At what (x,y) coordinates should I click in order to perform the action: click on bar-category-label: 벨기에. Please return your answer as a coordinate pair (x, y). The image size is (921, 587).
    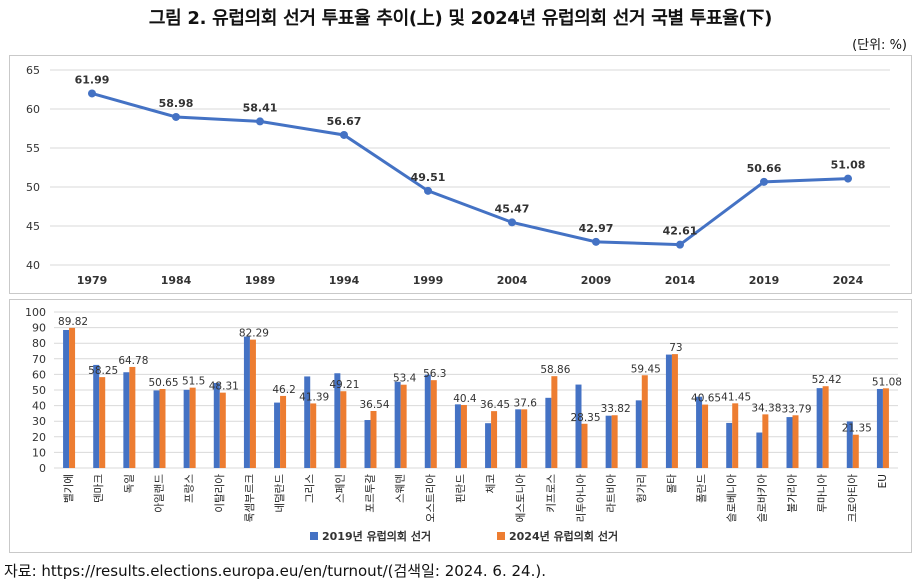
    Looking at the image, I should click on (69, 488).